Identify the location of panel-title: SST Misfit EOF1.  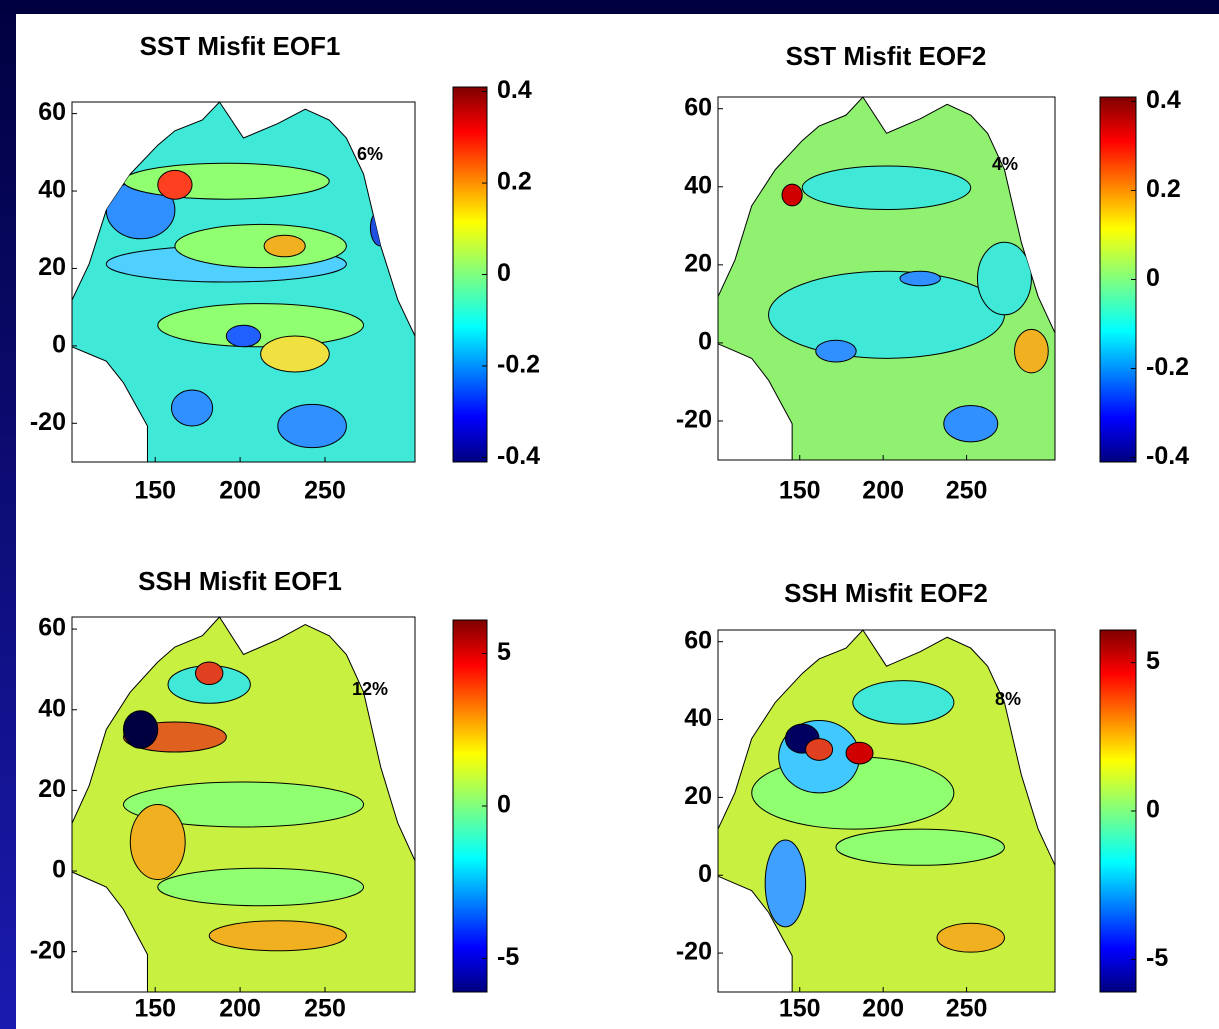
(240, 46).